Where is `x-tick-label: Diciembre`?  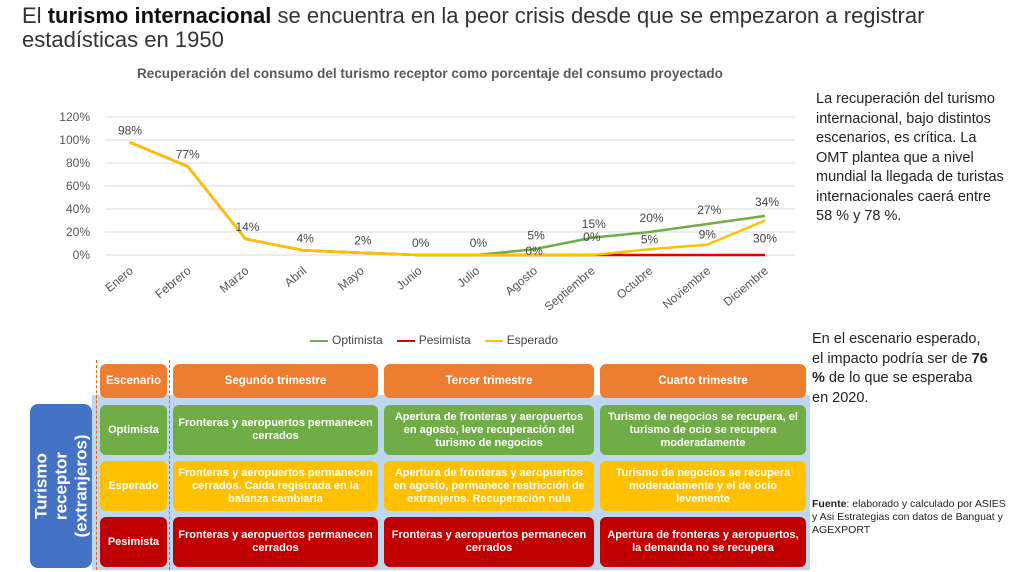 x-tick-label: Diciembre is located at coordinates (746, 286).